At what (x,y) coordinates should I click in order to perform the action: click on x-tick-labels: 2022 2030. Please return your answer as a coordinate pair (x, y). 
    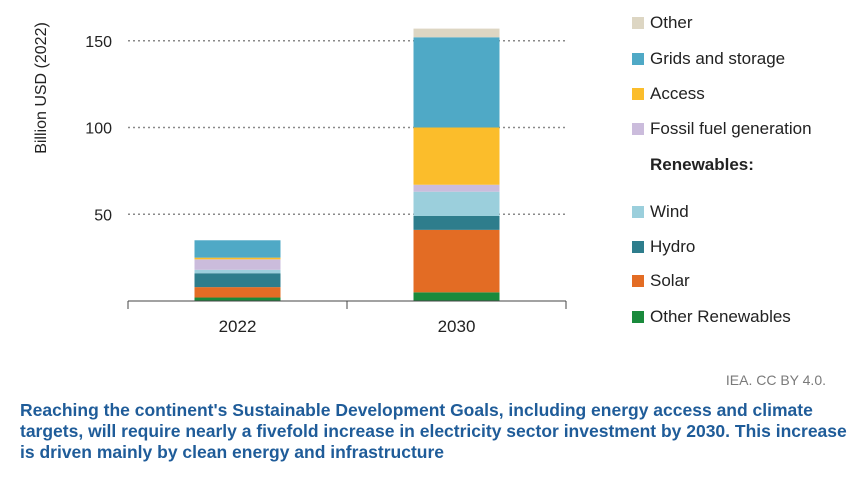
    Looking at the image, I should click on (347, 326).